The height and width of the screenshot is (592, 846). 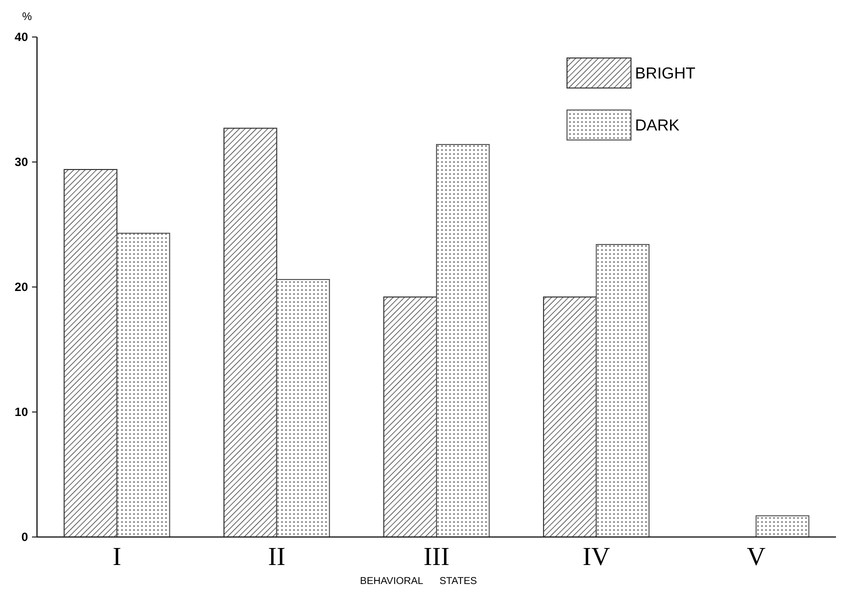 I want to click on legend-label: BRIGHT, so click(x=665, y=74).